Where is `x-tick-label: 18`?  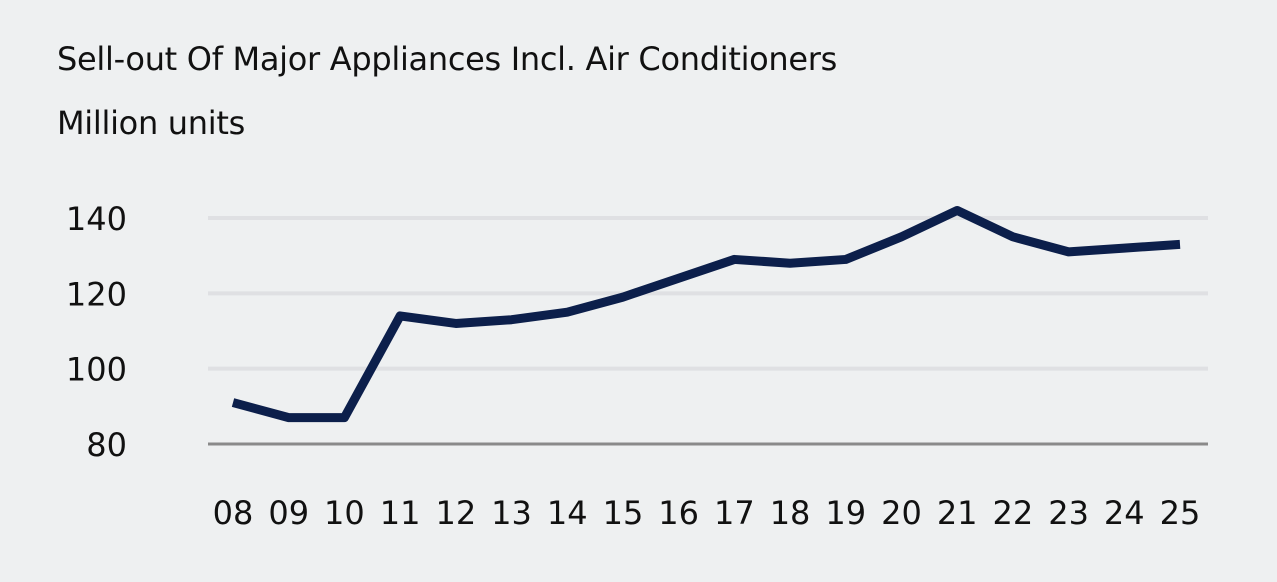 x-tick-label: 18 is located at coordinates (790, 513).